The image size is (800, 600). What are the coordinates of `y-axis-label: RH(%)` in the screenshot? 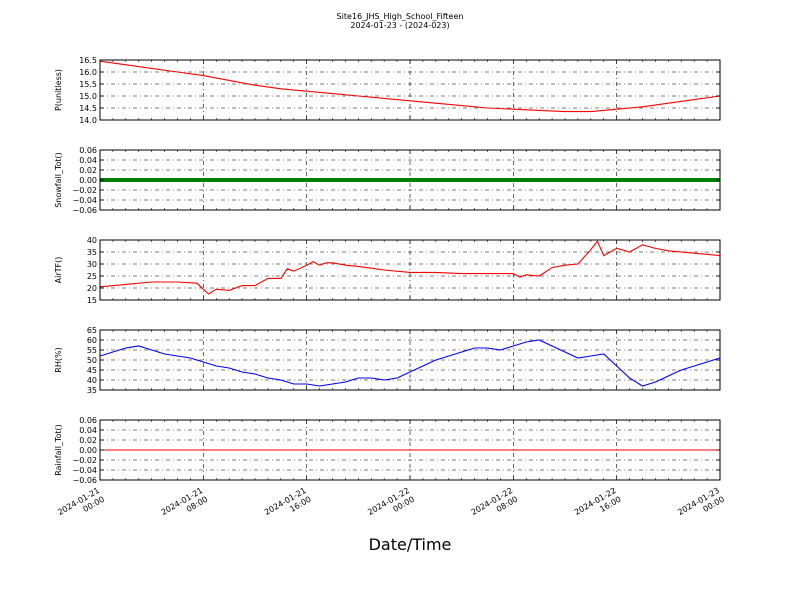 It's located at (58, 359).